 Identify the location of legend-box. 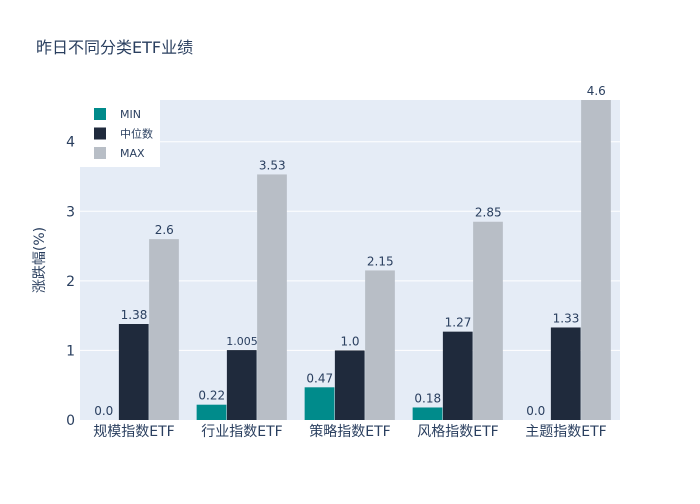
(120, 133).